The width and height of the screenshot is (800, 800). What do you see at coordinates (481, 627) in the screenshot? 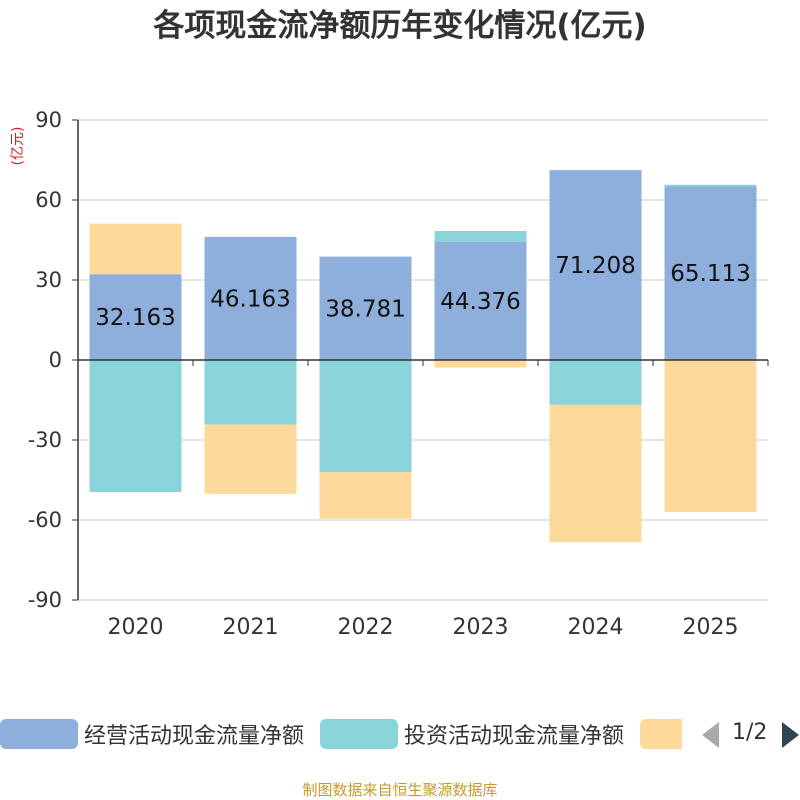
I see `x-tick-label: 2023` at bounding box center [481, 627].